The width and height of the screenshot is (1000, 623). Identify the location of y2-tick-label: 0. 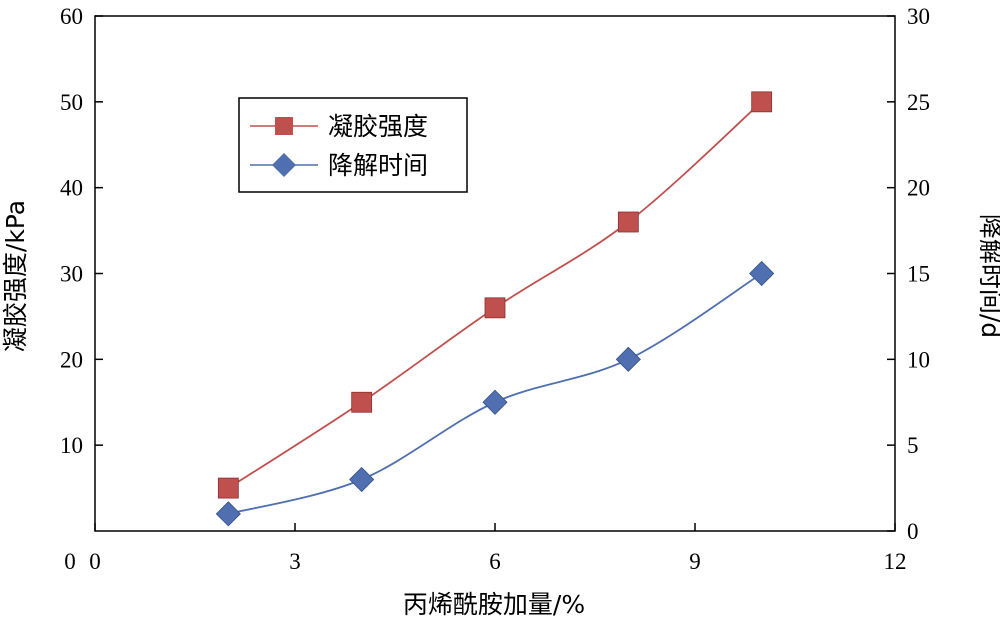
(913, 531).